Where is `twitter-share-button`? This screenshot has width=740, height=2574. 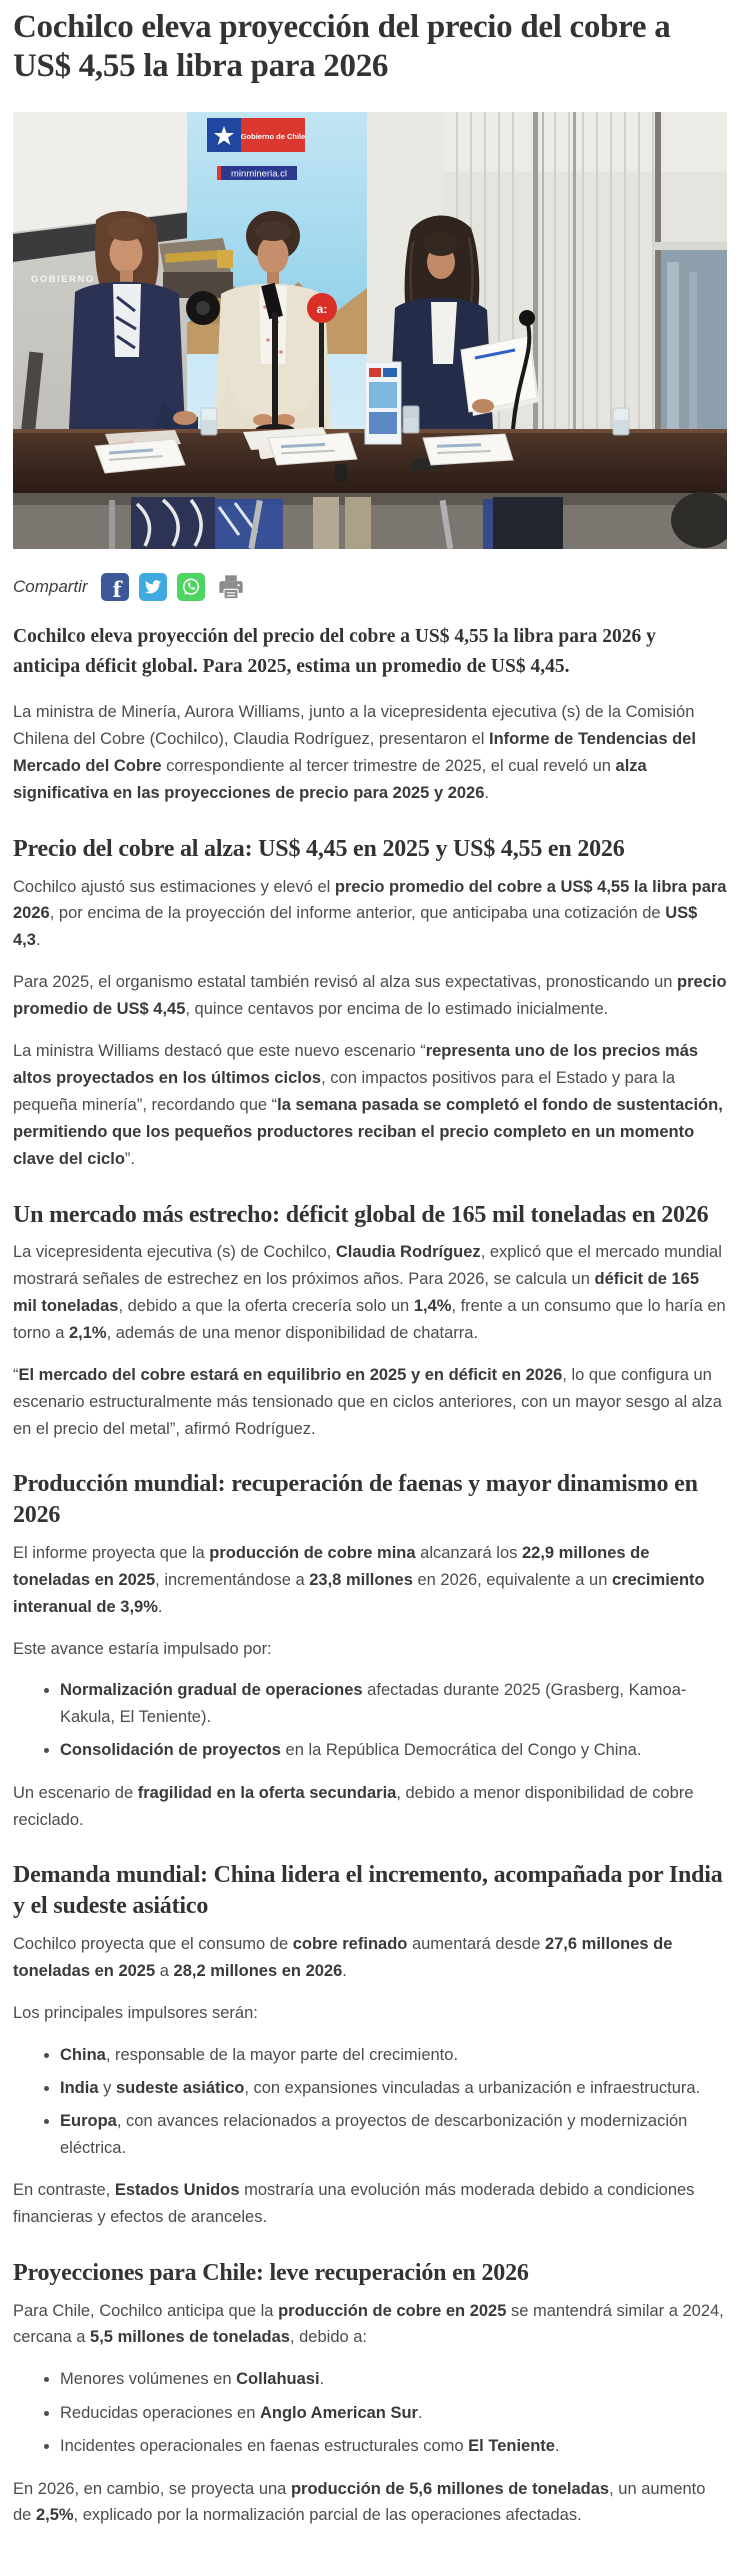 twitter-share-button is located at coordinates (152, 586).